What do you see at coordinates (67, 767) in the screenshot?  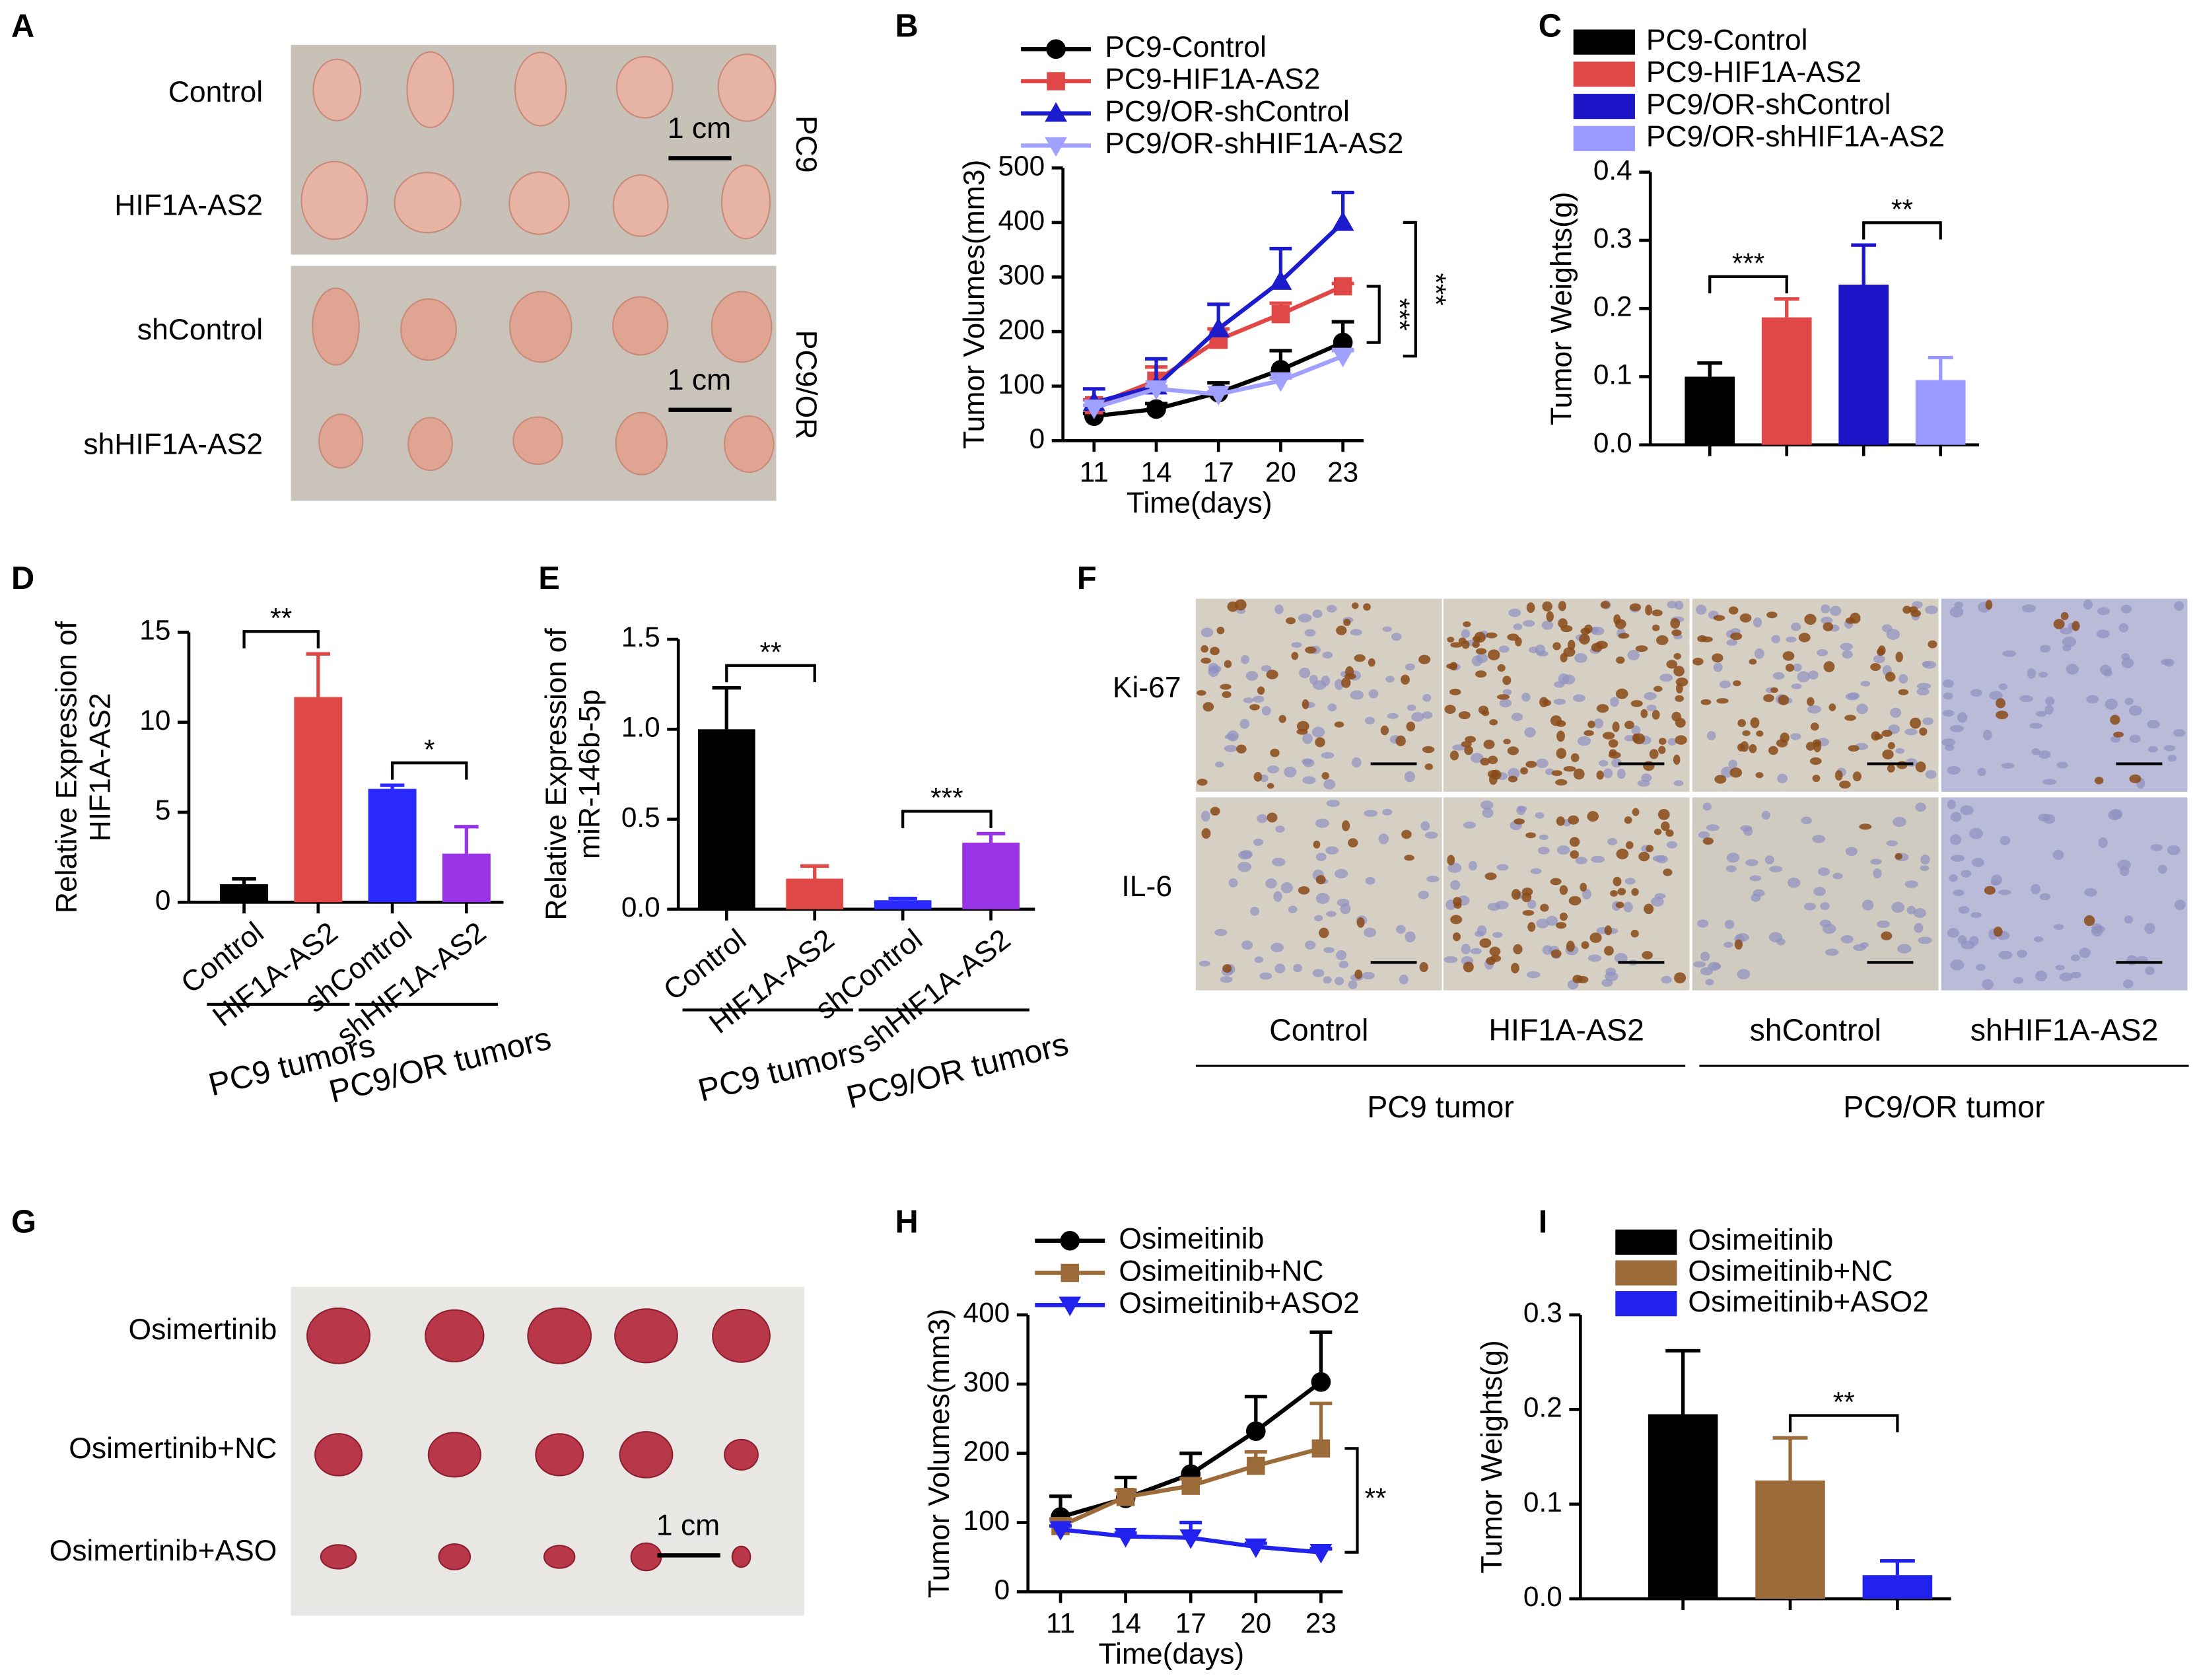 I see `y-axis-label: Relative Expression of` at bounding box center [67, 767].